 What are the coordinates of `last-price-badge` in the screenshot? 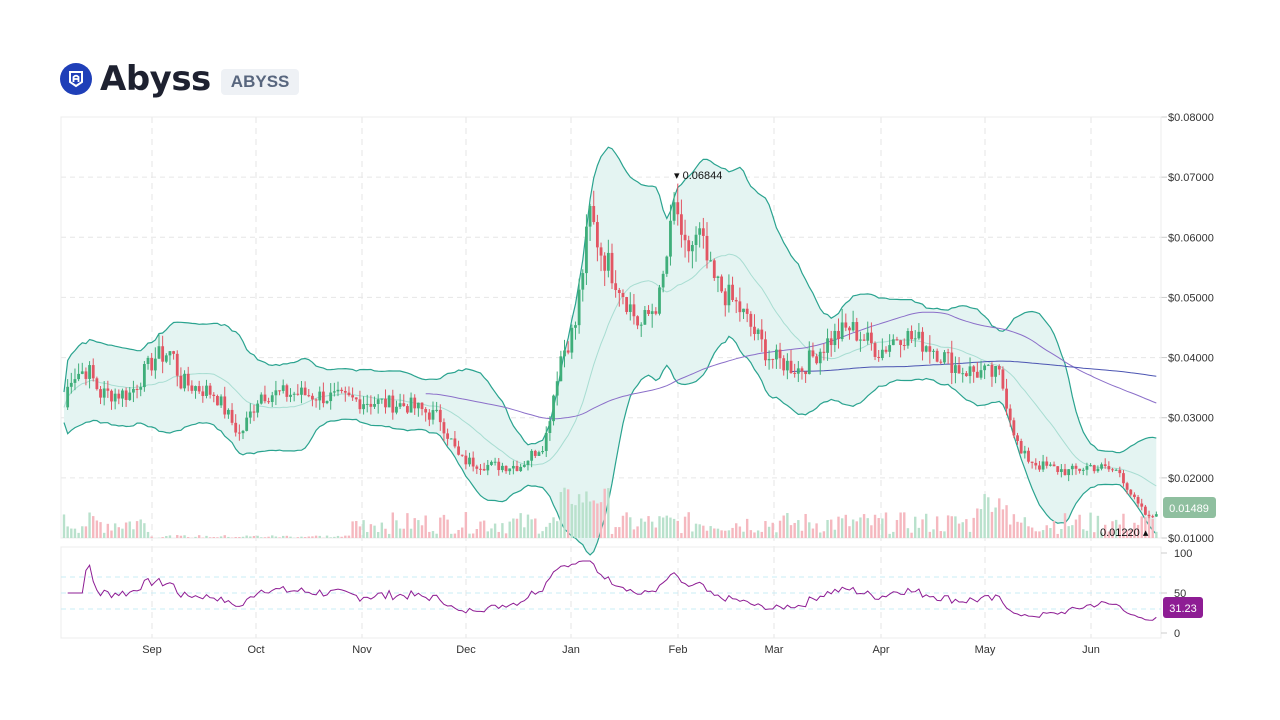 It's located at (1189, 507).